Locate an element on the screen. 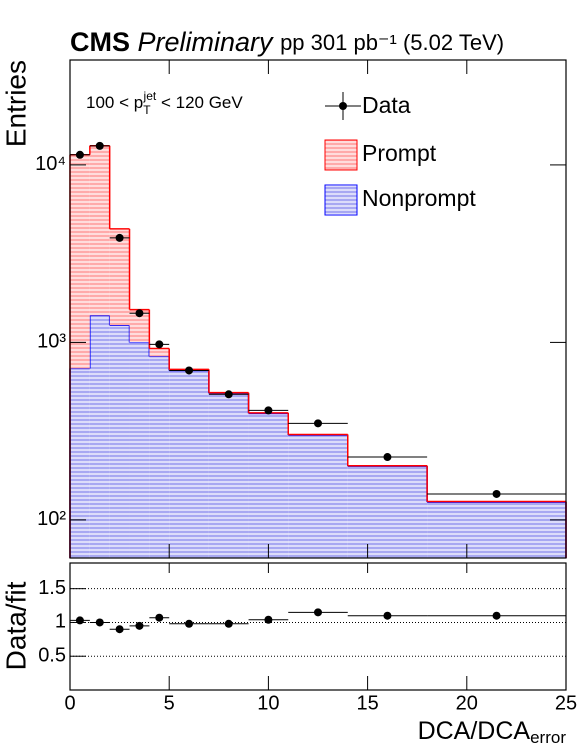 Image resolution: width=580 pixels, height=752 pixels. y-tick-label: 1 is located at coordinates (60, 622).